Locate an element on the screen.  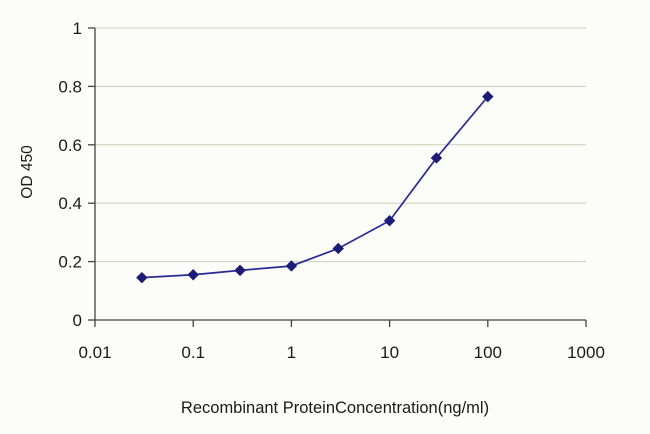
x-tick-label: 100 is located at coordinates (488, 352).